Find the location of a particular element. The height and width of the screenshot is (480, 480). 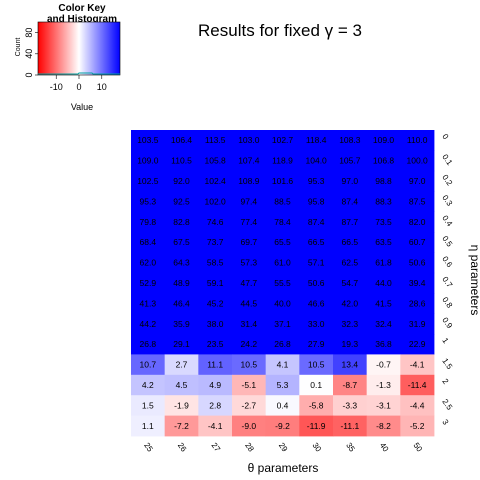

heatmap-cell-label: 105.7 is located at coordinates (350, 161).